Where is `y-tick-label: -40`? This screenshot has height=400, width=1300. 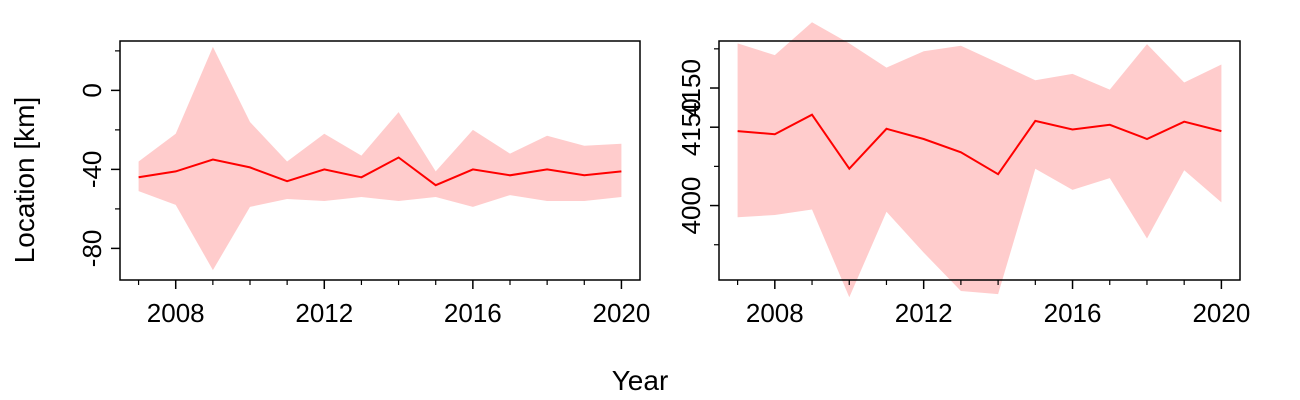 y-tick-label: -40 is located at coordinates (92, 170).